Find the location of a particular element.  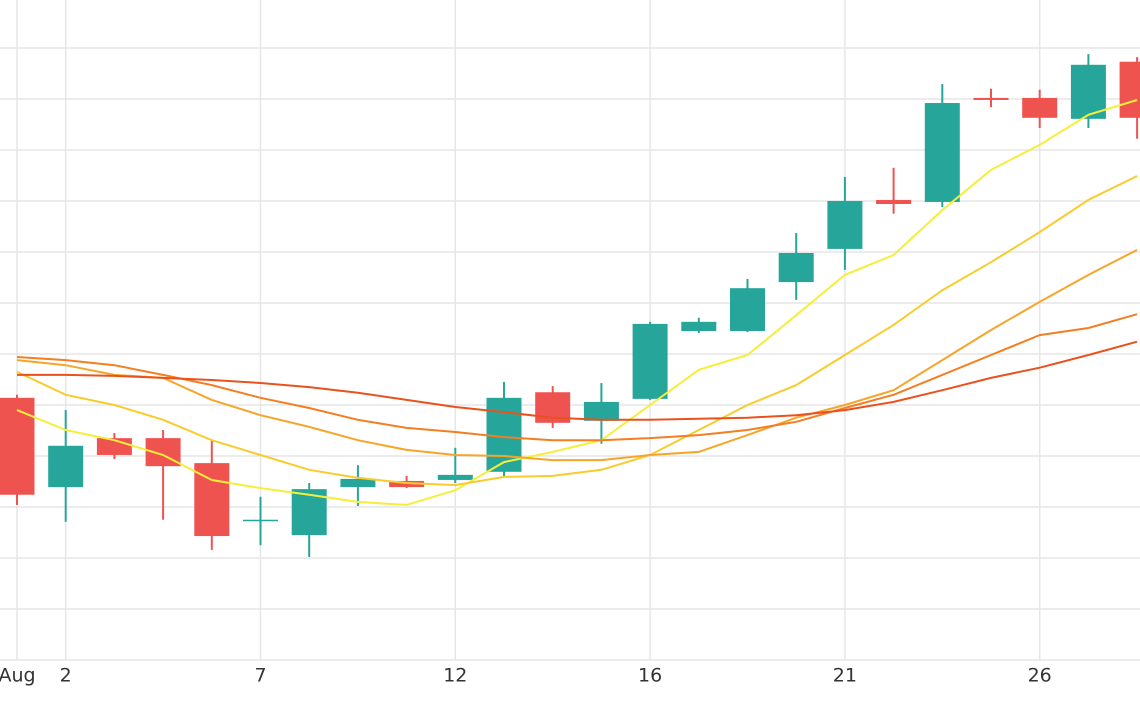

moving-average-line is located at coordinates (577, 380).